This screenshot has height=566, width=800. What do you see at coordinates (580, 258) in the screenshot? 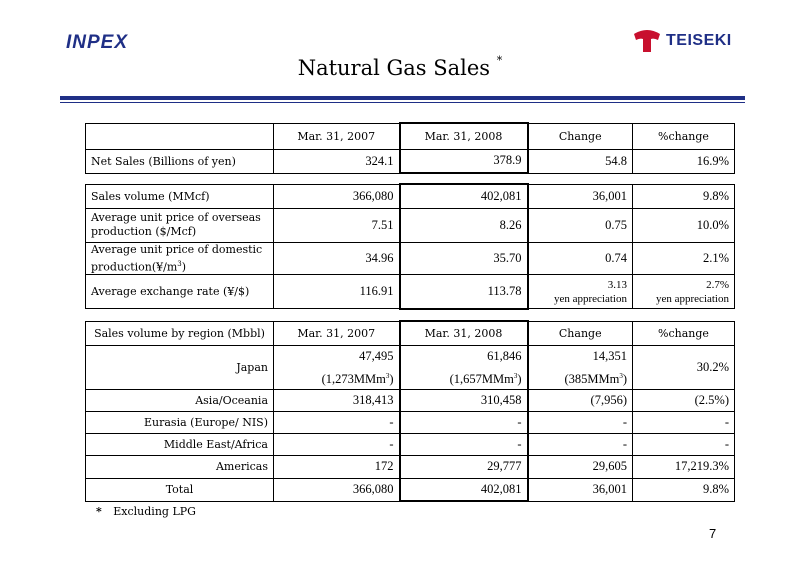
I see `value-change: 0.74` at bounding box center [580, 258].